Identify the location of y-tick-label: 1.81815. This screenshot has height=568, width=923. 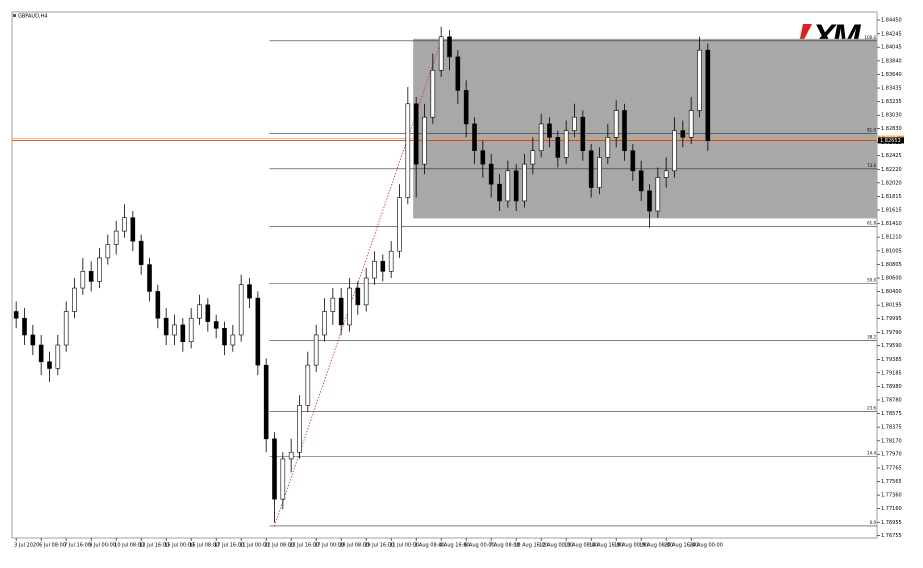
(891, 197).